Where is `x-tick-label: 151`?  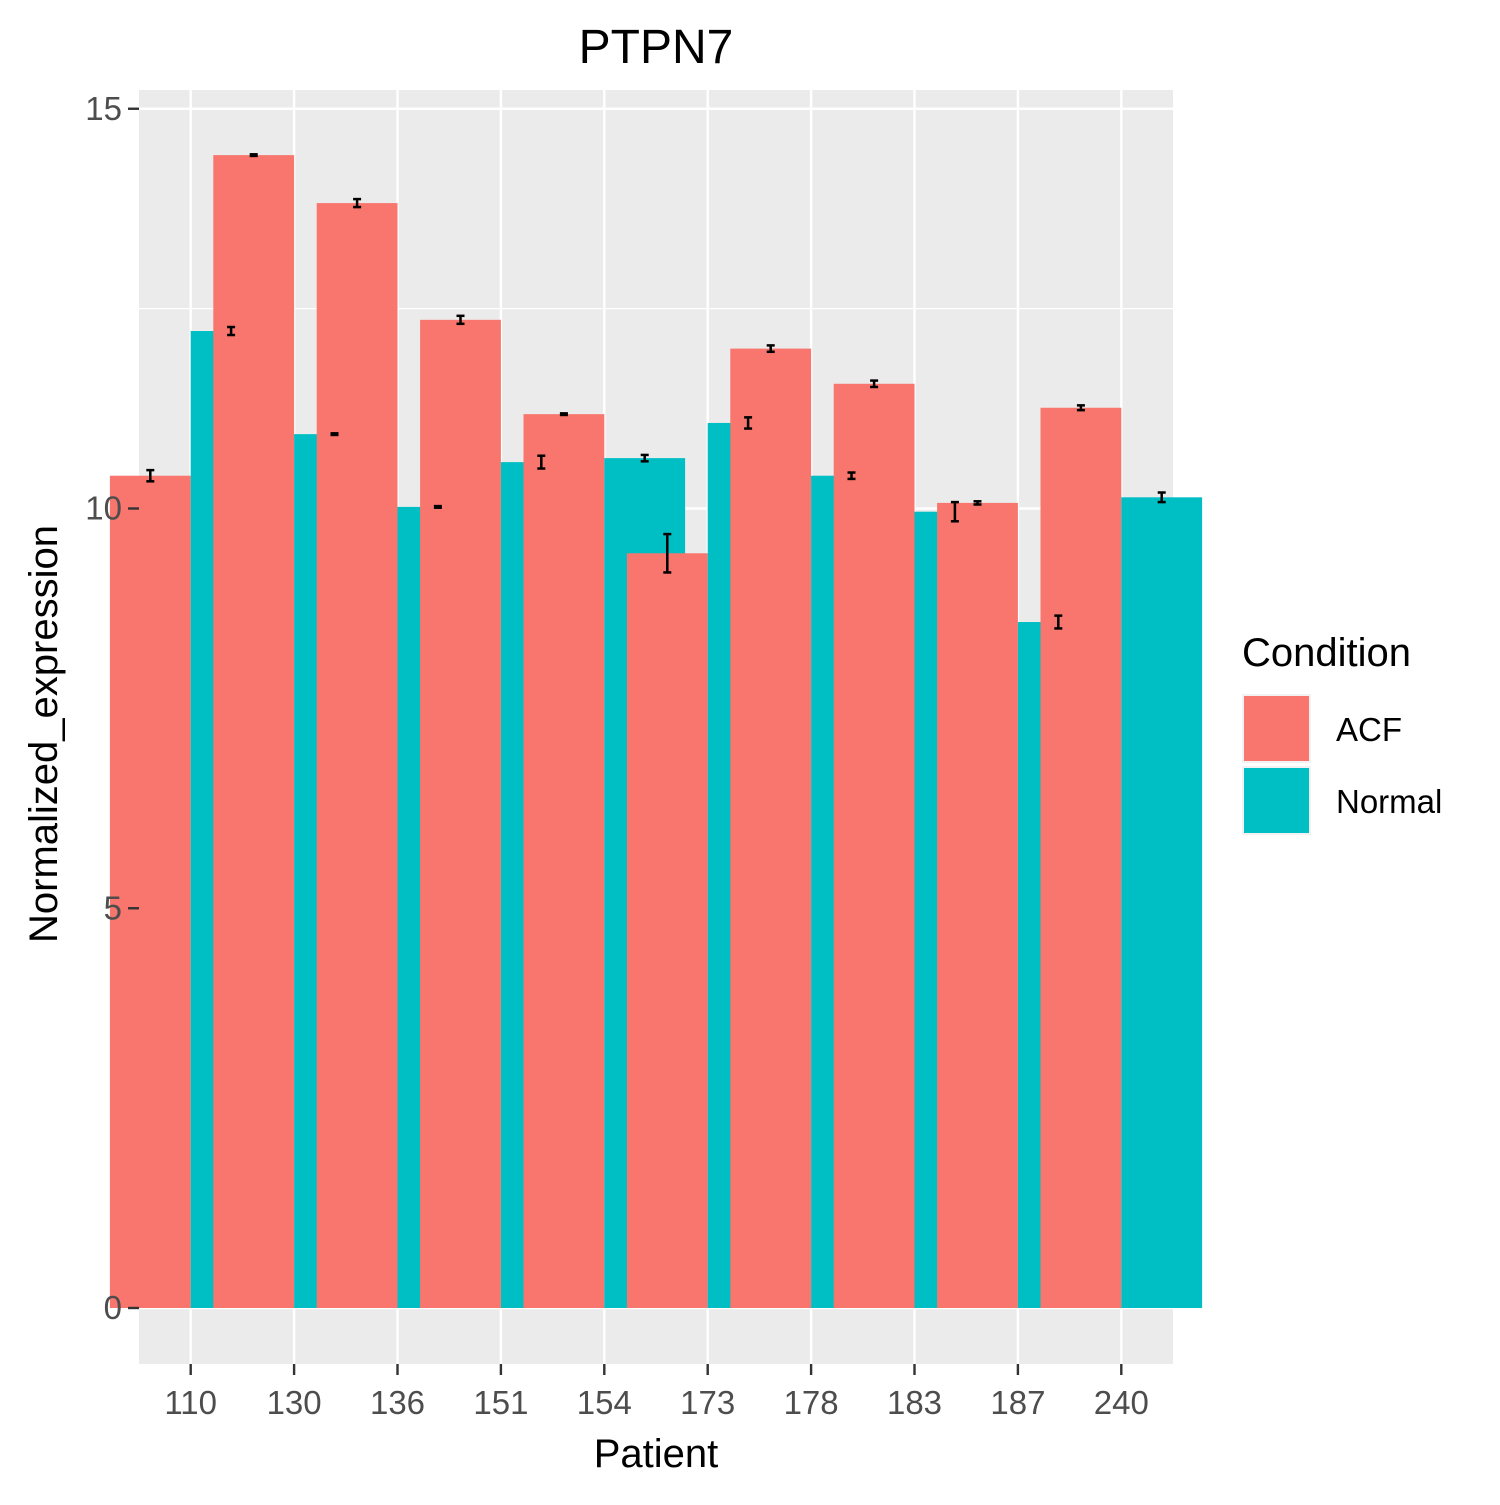
x-tick-label: 151 is located at coordinates (500, 1402).